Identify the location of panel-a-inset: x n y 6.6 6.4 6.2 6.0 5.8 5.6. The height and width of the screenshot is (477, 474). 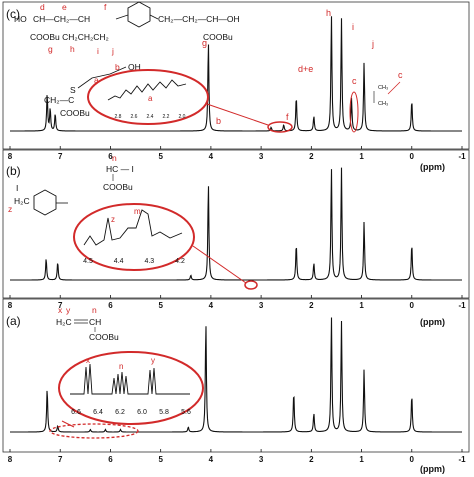
(126, 395).